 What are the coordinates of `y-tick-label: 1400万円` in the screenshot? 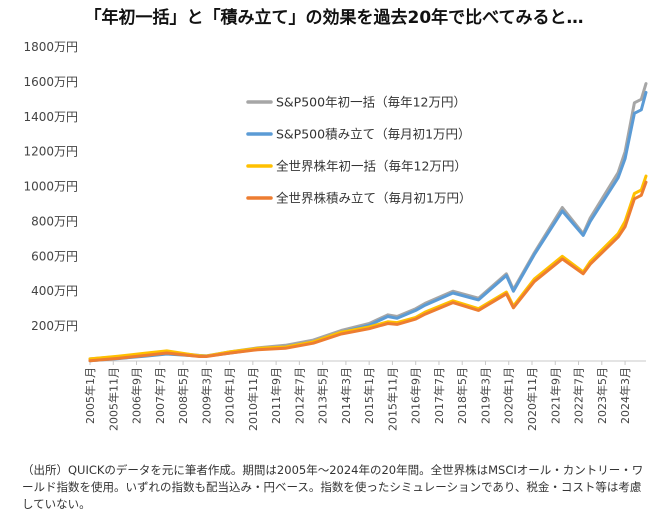 It's located at (50, 117).